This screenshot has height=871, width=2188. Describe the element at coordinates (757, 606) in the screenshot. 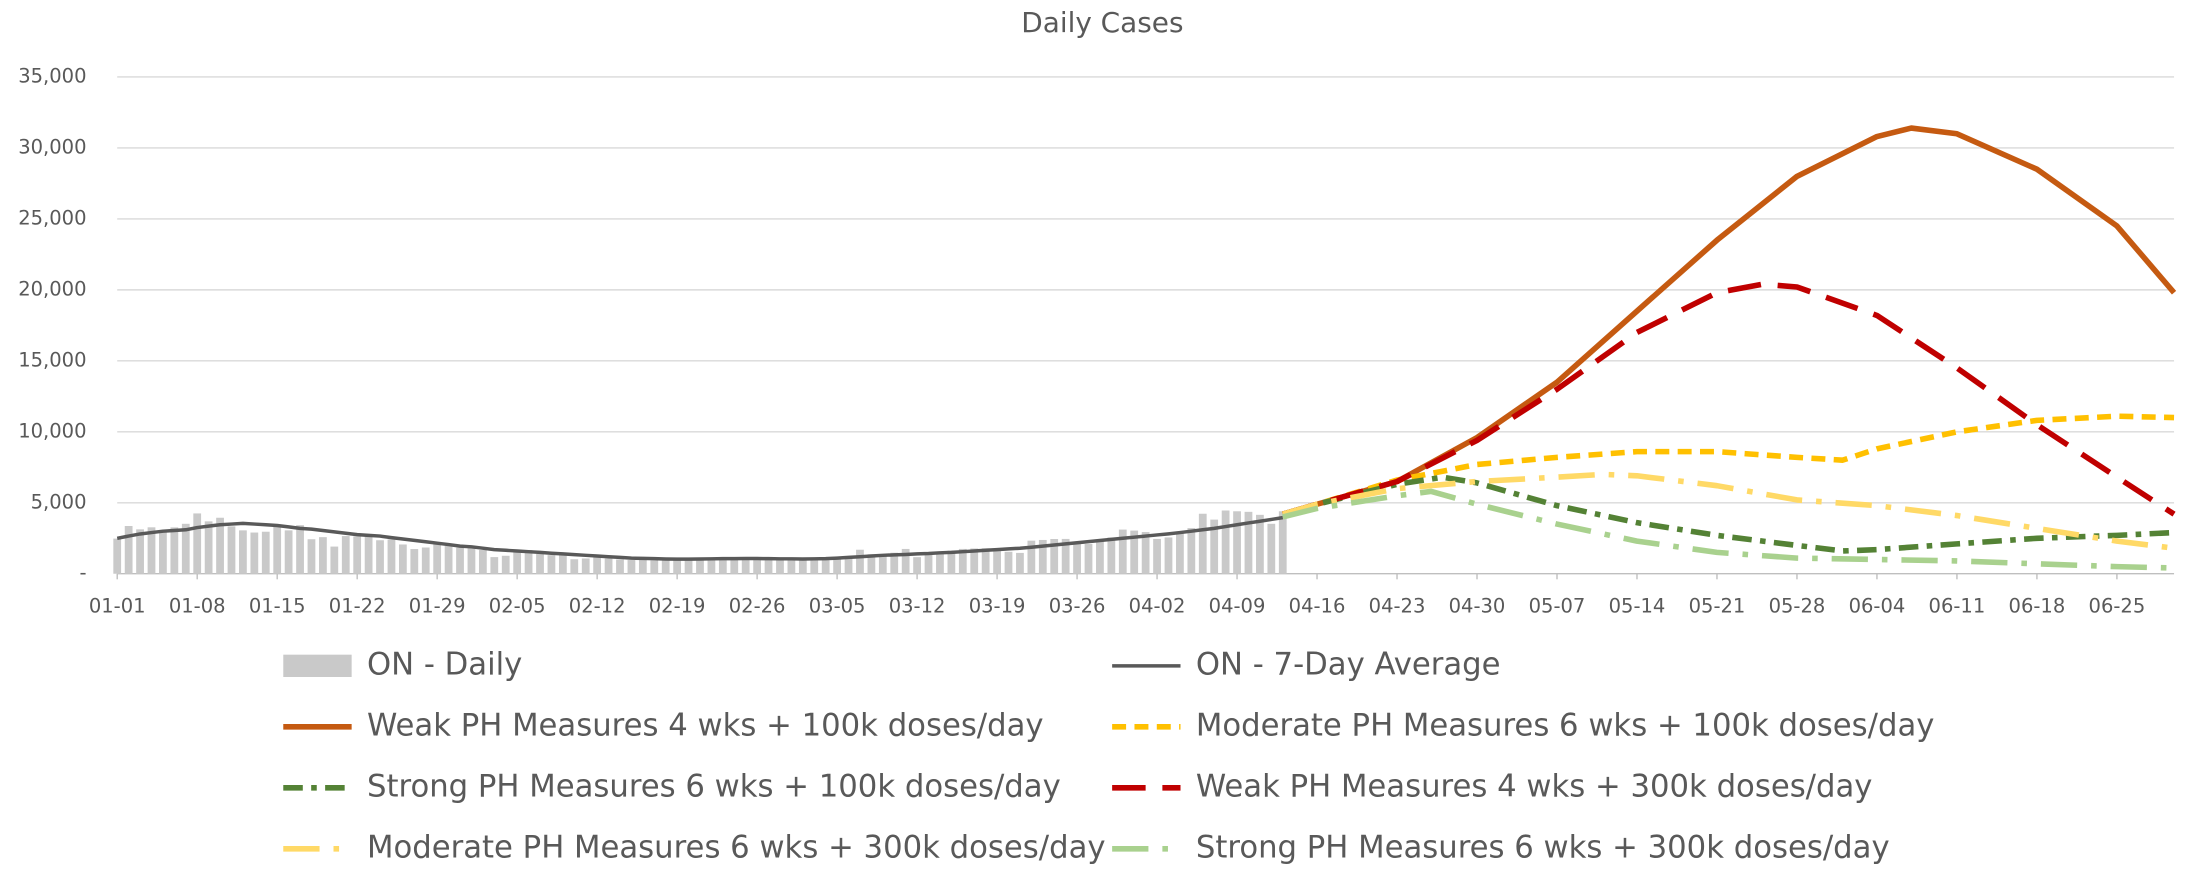

I see `x-tick-label: 02-26` at that location.